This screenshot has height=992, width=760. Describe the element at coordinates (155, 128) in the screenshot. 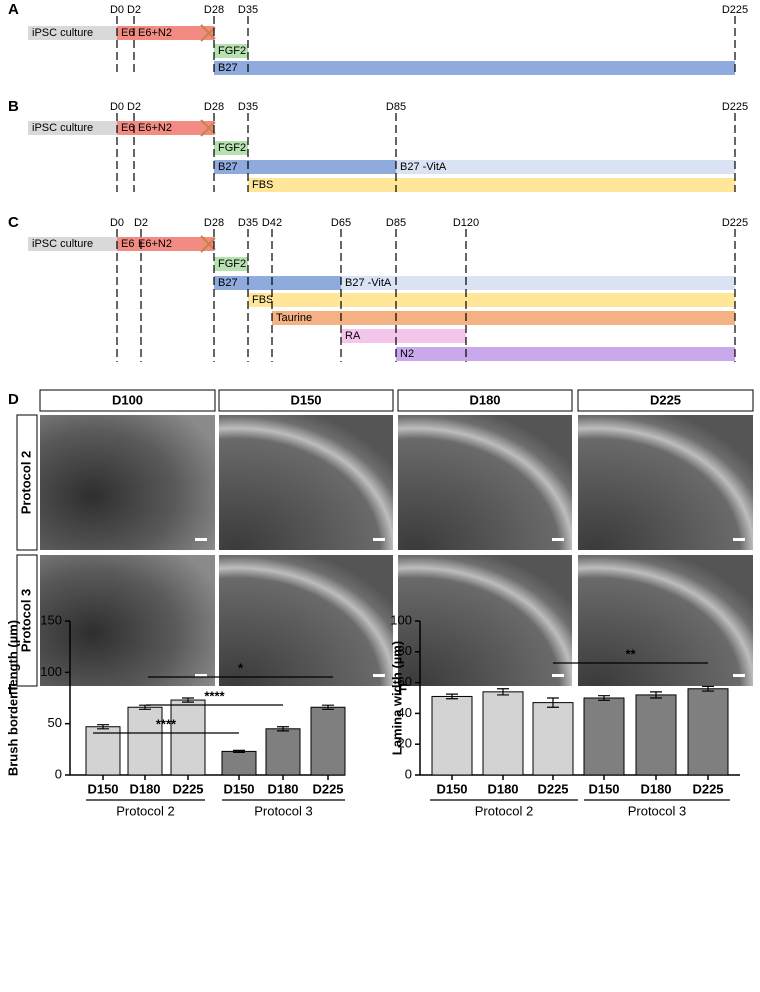

I see `bar-label: E6+N2` at that location.